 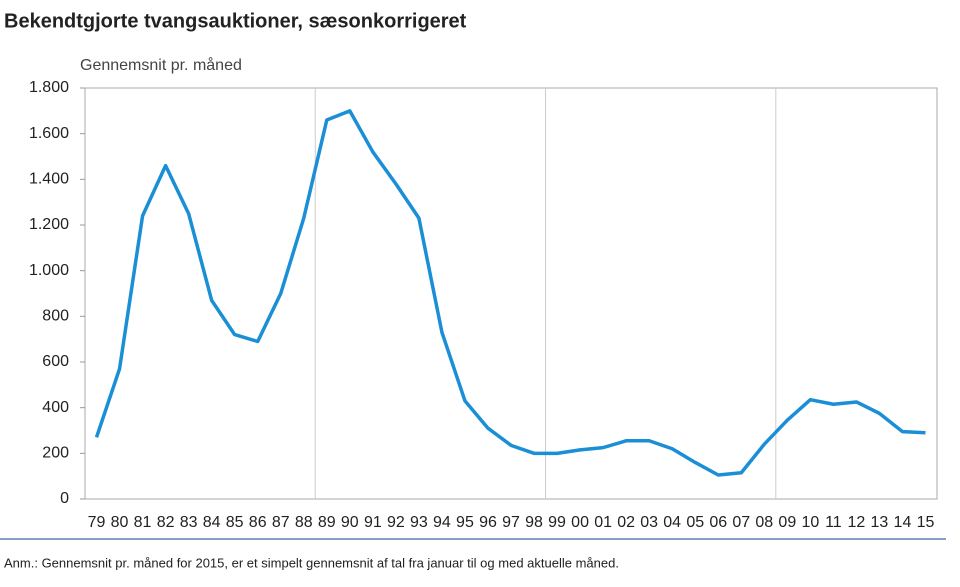 What do you see at coordinates (373, 522) in the screenshot?
I see `x-tick-label: 91` at bounding box center [373, 522].